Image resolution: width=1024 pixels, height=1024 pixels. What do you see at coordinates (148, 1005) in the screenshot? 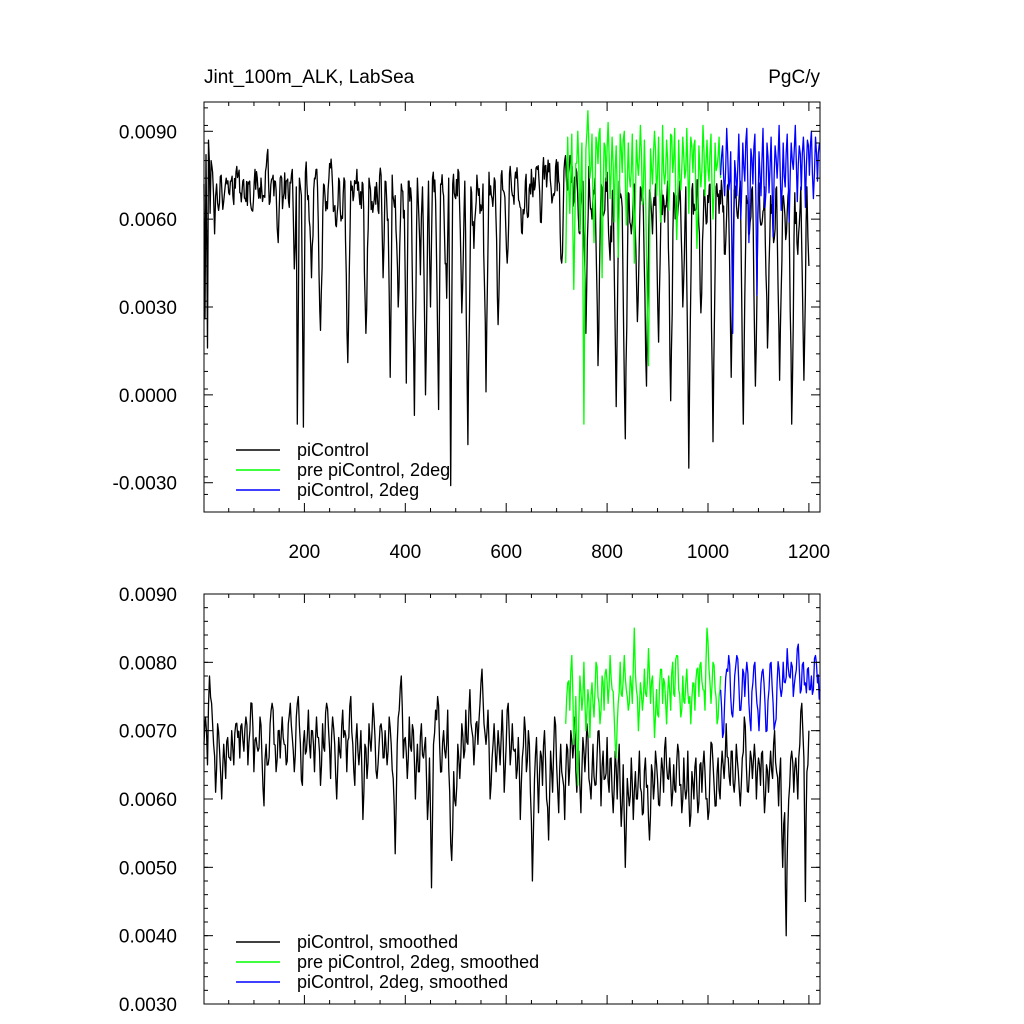
I see `bottom-y-tick-label: 0.0030` at bounding box center [148, 1005].